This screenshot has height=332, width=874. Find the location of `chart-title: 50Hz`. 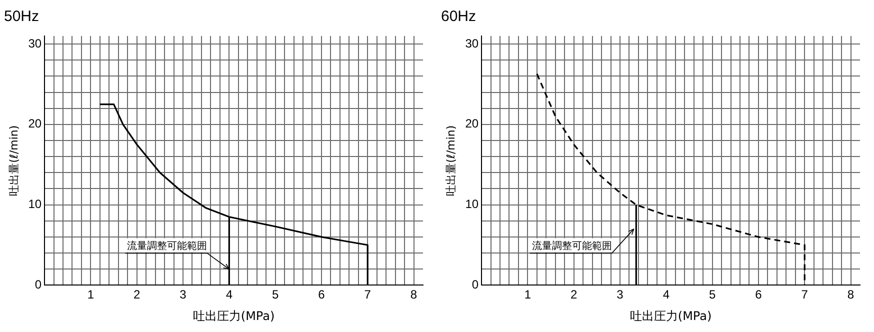

chart-title: 50Hz is located at coordinates (22, 17).